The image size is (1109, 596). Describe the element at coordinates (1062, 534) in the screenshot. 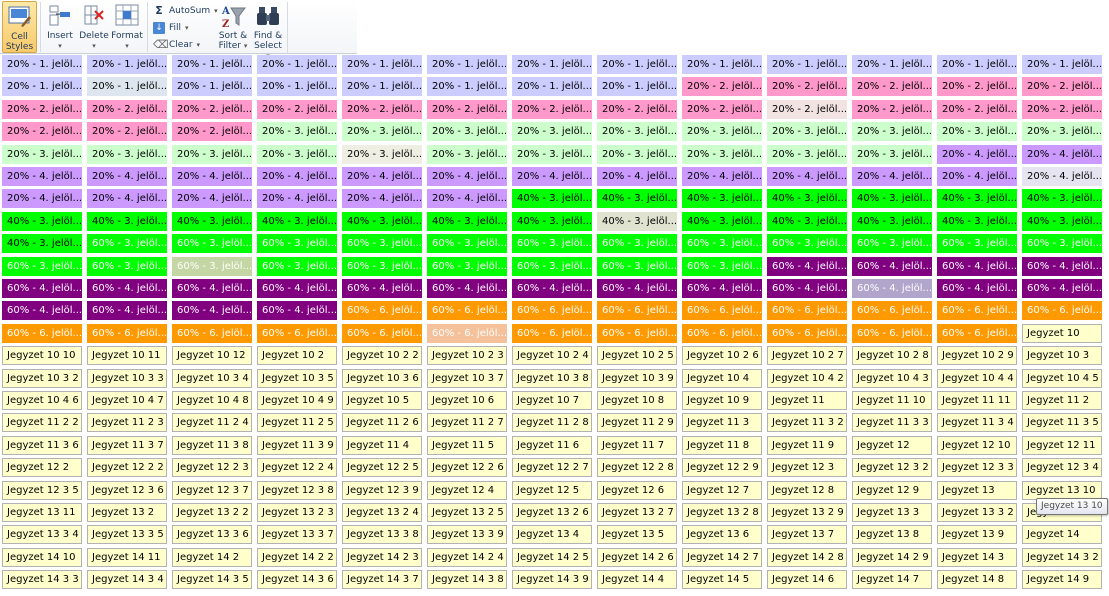

I see `note-style-tile: Jegyzet 14` at that location.